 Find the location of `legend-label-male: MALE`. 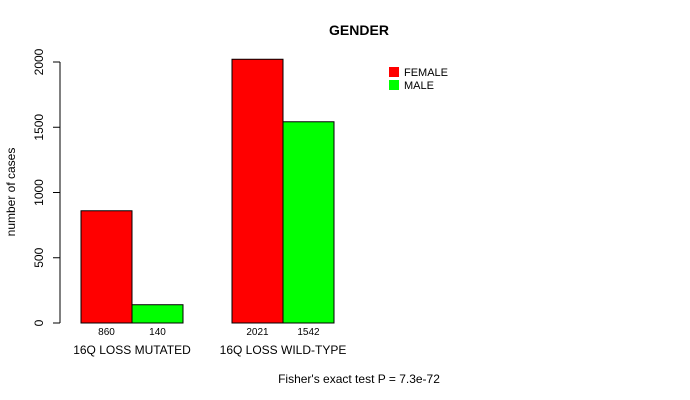

legend-label-male: MALE is located at coordinates (419, 86).